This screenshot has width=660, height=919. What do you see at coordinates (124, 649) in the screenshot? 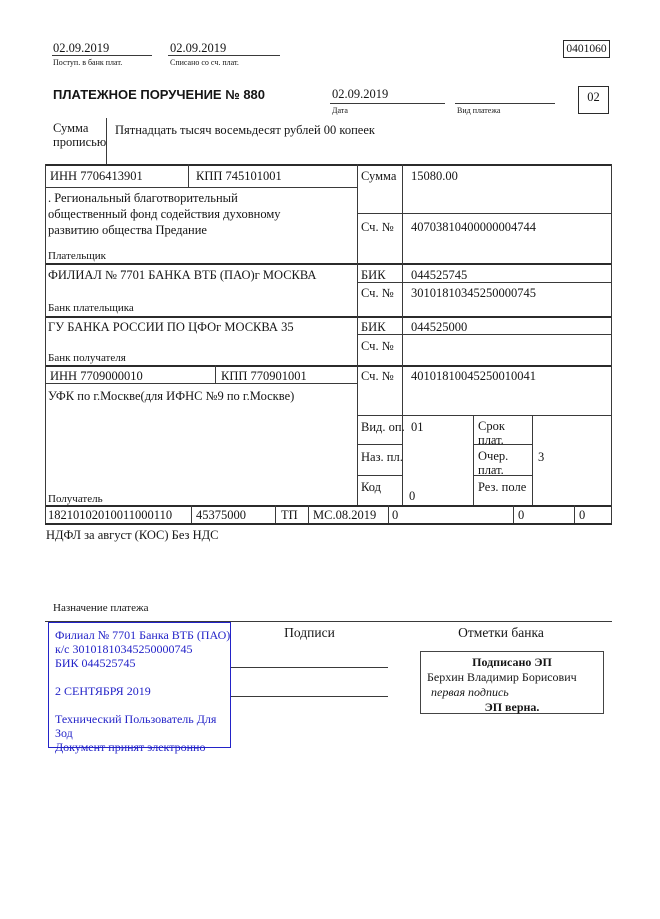
I see `bank-stamp-line: к/с 30101810345250000745` at bounding box center [124, 649].